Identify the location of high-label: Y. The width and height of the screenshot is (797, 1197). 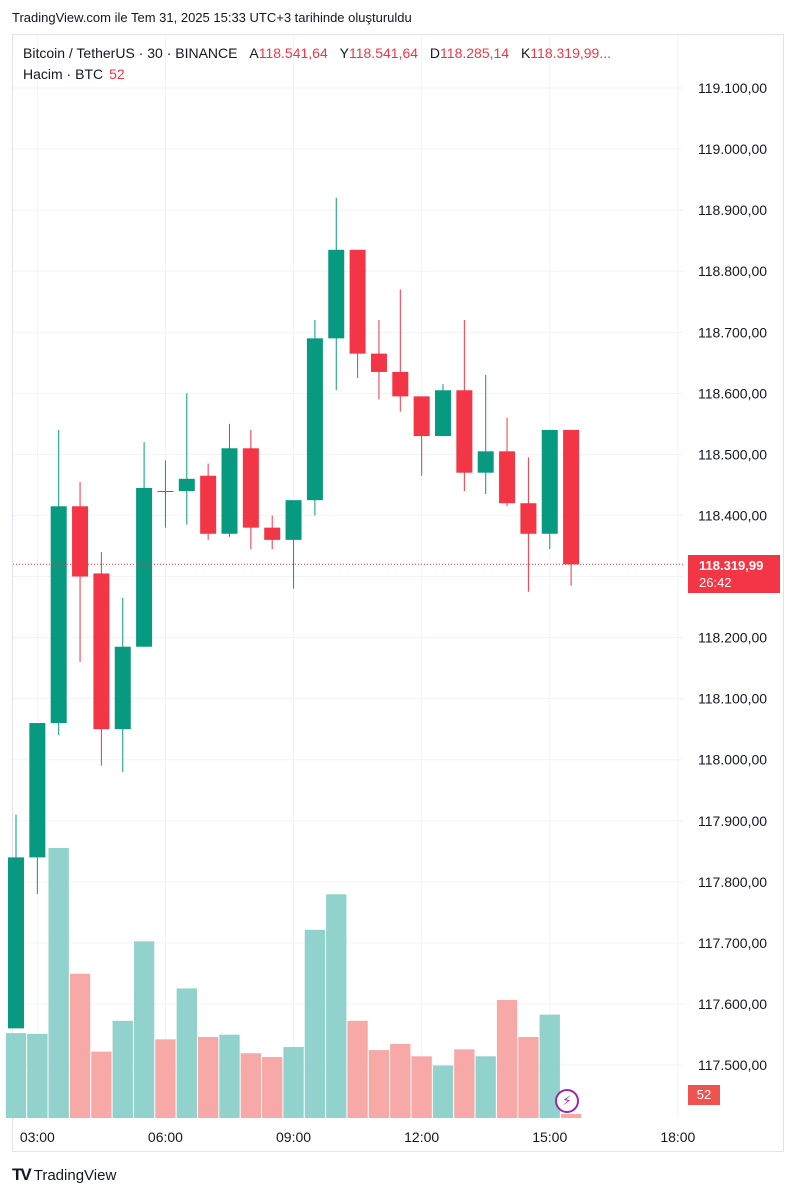
(344, 53).